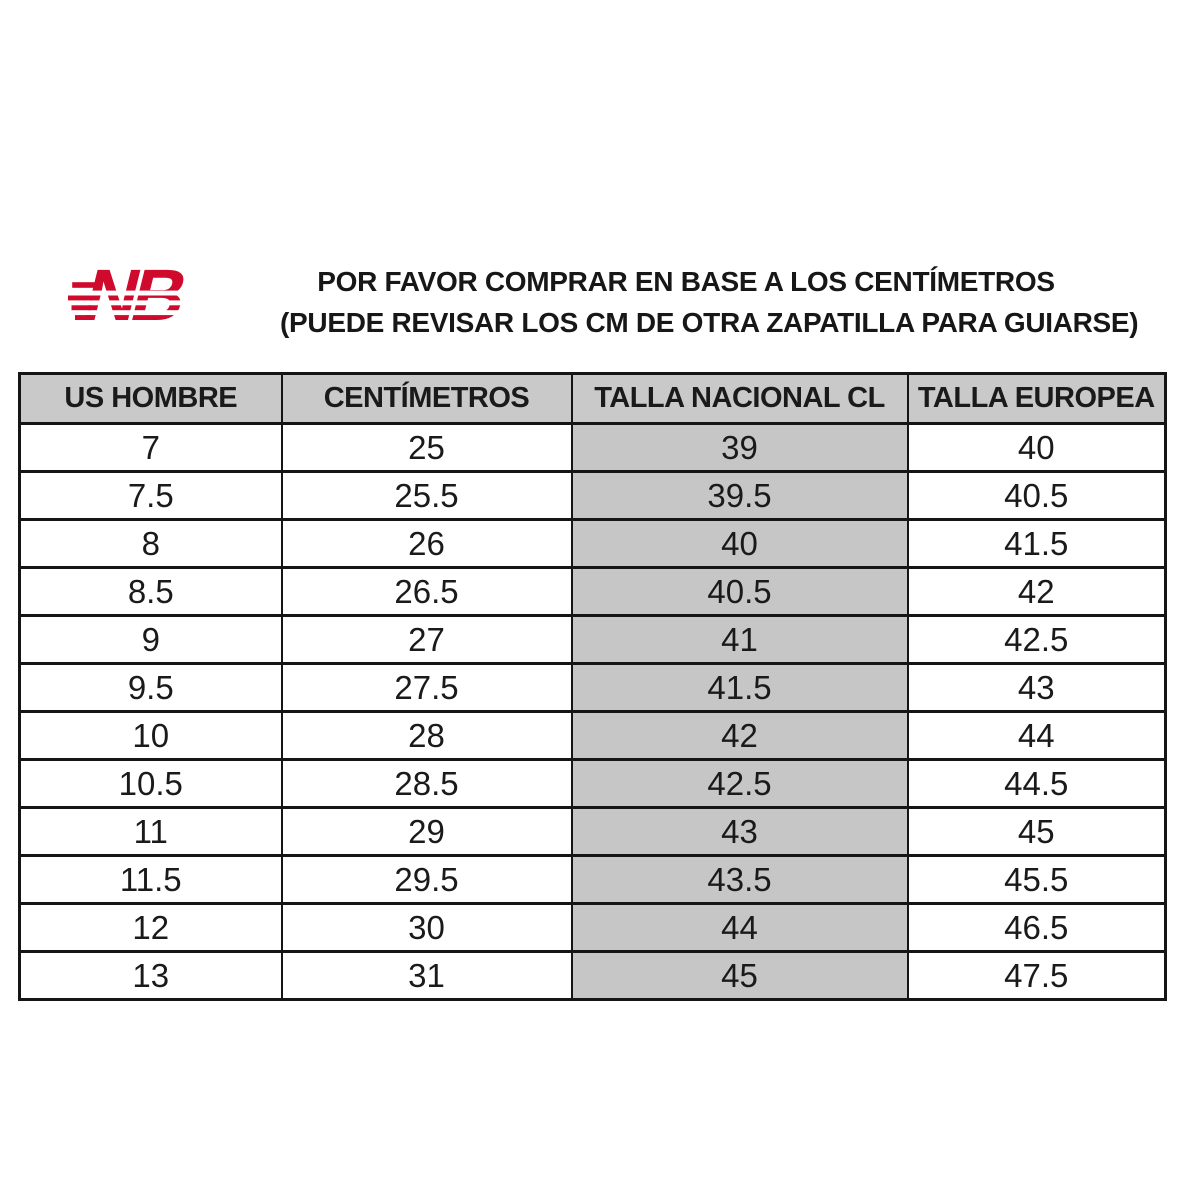 Image resolution: width=1200 pixels, height=1200 pixels. What do you see at coordinates (1036, 398) in the screenshot?
I see `column-header-3: TALLA EUROPEA` at bounding box center [1036, 398].